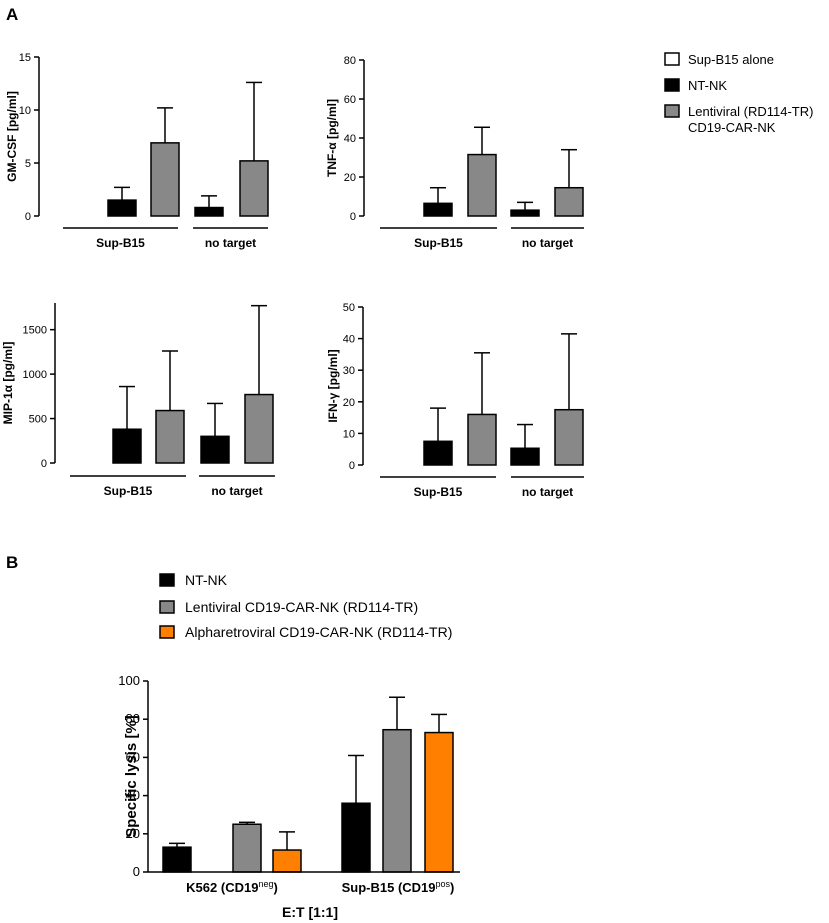 The width and height of the screenshot is (829, 923). I want to click on y-tick-label: 15, so click(25, 58).